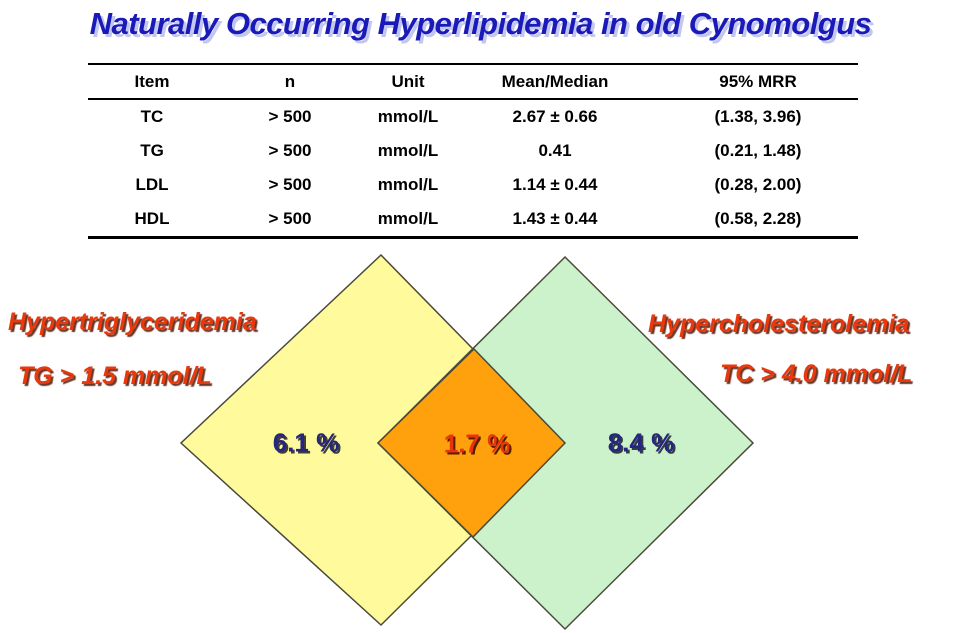  I want to click on overlap-percent: 1.7 %, so click(477, 443).